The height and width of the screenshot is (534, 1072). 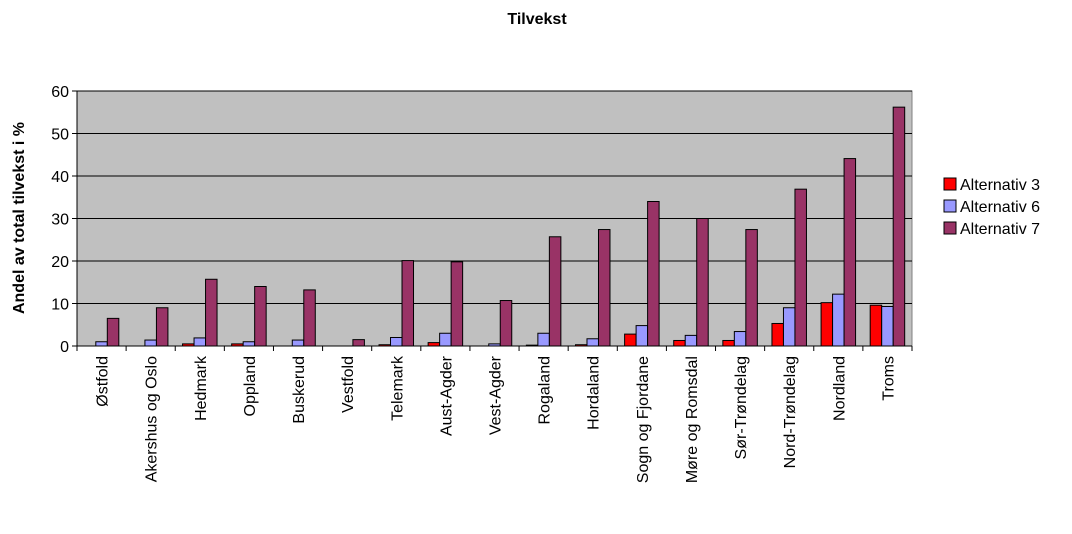 What do you see at coordinates (250, 386) in the screenshot?
I see `x-tick-label: Oppland` at bounding box center [250, 386].